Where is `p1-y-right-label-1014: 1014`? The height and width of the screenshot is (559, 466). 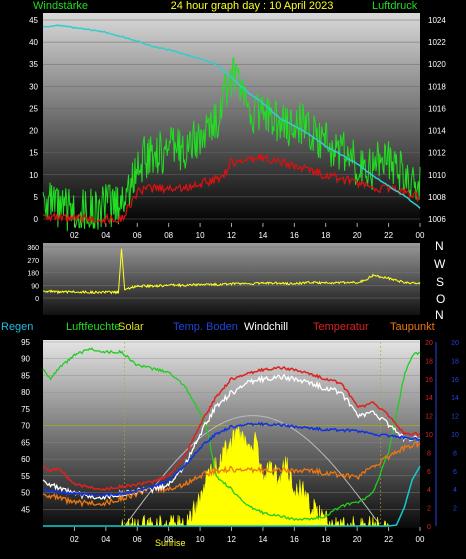
p1-y-right-label-1014: 1014 is located at coordinates (437, 131).